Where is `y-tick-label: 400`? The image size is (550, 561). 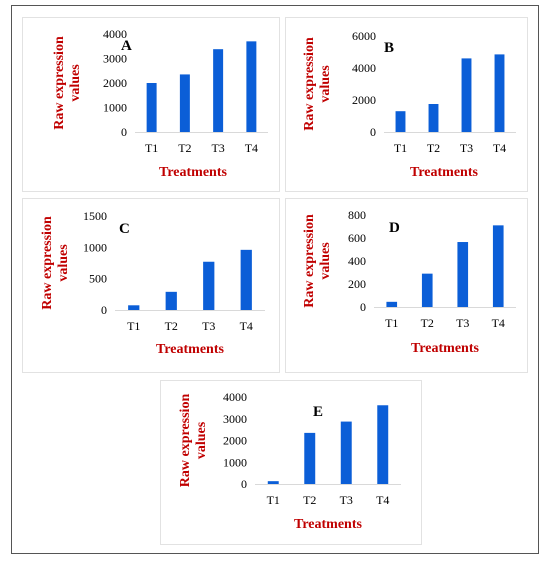
y-tick-label: 400 is located at coordinates (357, 261).